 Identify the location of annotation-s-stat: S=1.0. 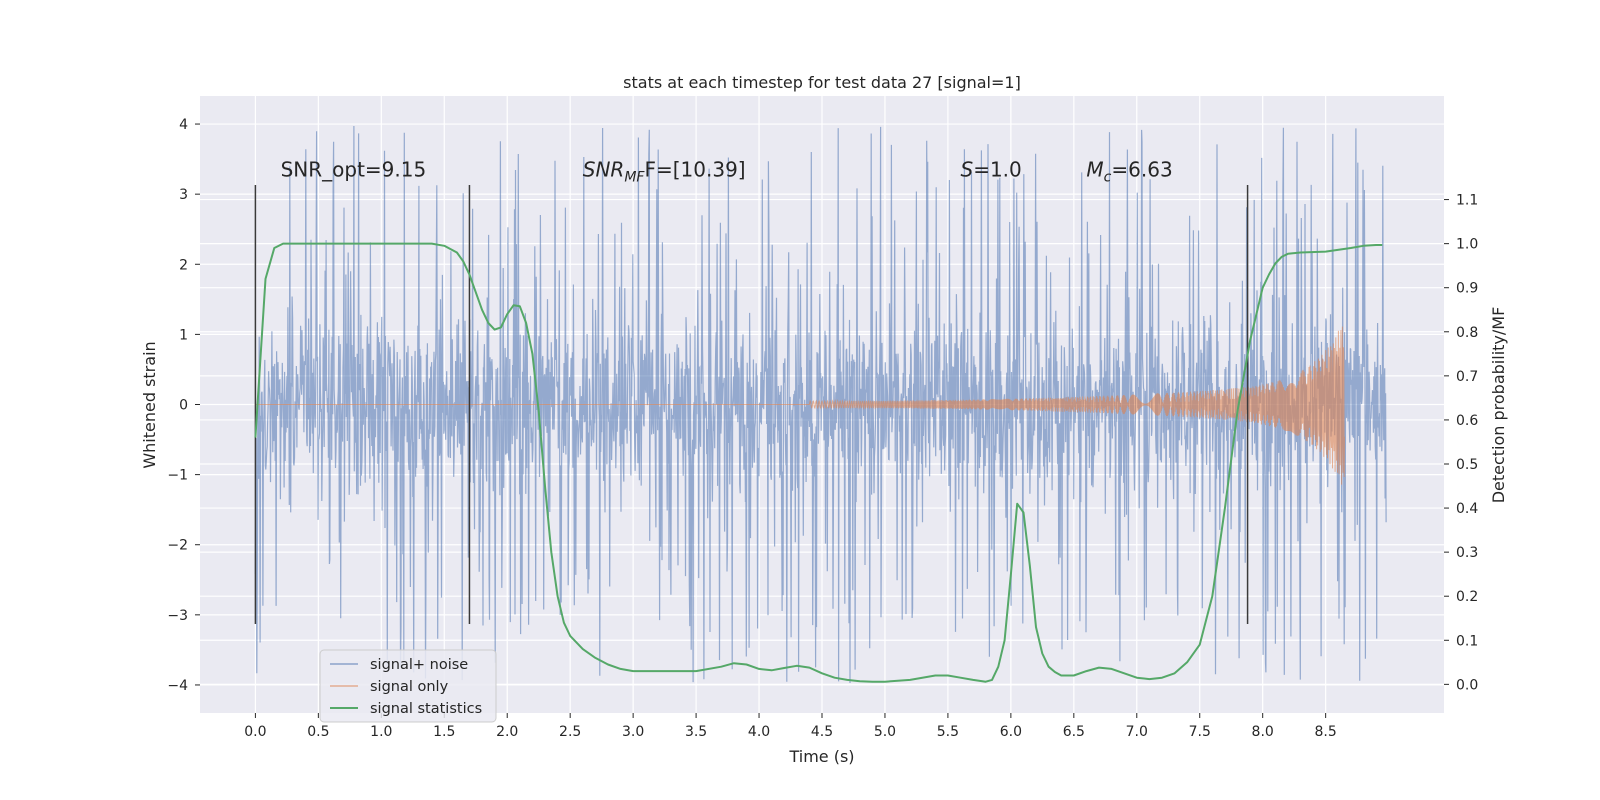
(991, 170).